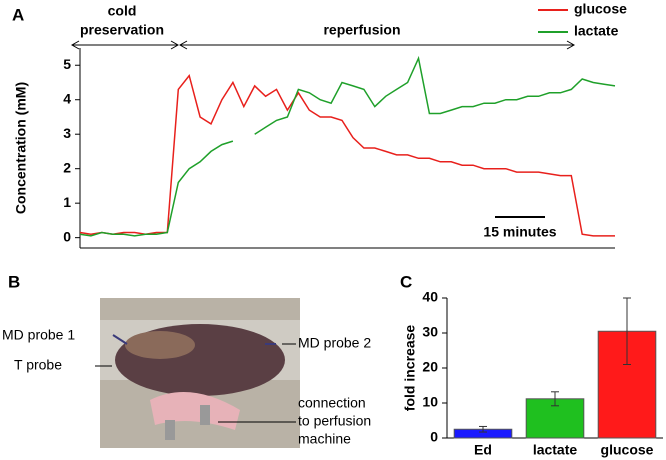 This screenshot has width=666, height=460. What do you see at coordinates (596, 31) in the screenshot?
I see `legend-label: lactate` at bounding box center [596, 31].